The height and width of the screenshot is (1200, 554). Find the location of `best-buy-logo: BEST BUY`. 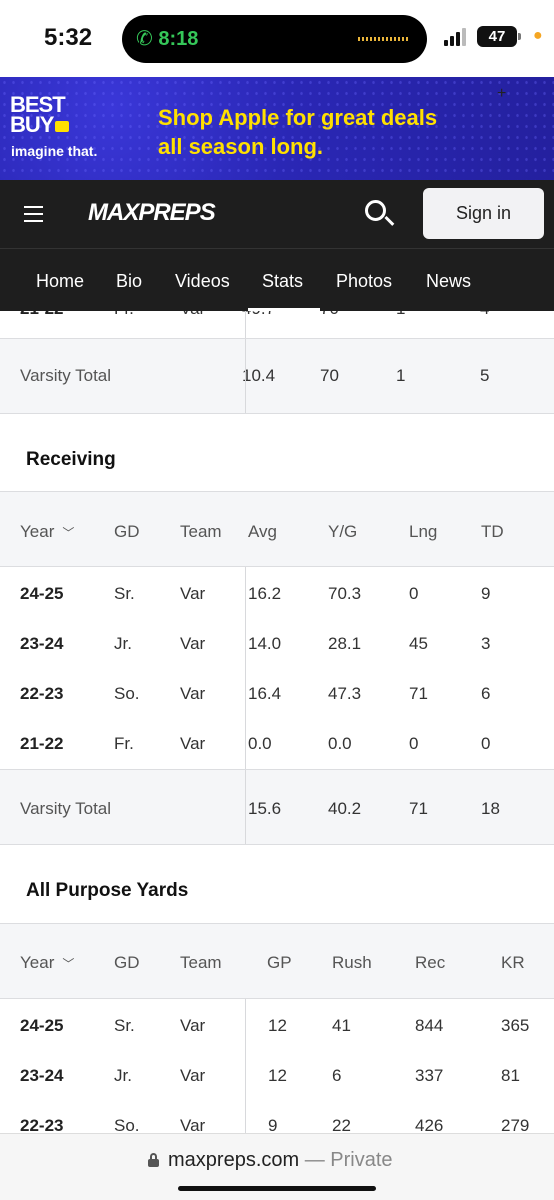

best-buy-logo: BEST BUY is located at coordinates (40, 114).